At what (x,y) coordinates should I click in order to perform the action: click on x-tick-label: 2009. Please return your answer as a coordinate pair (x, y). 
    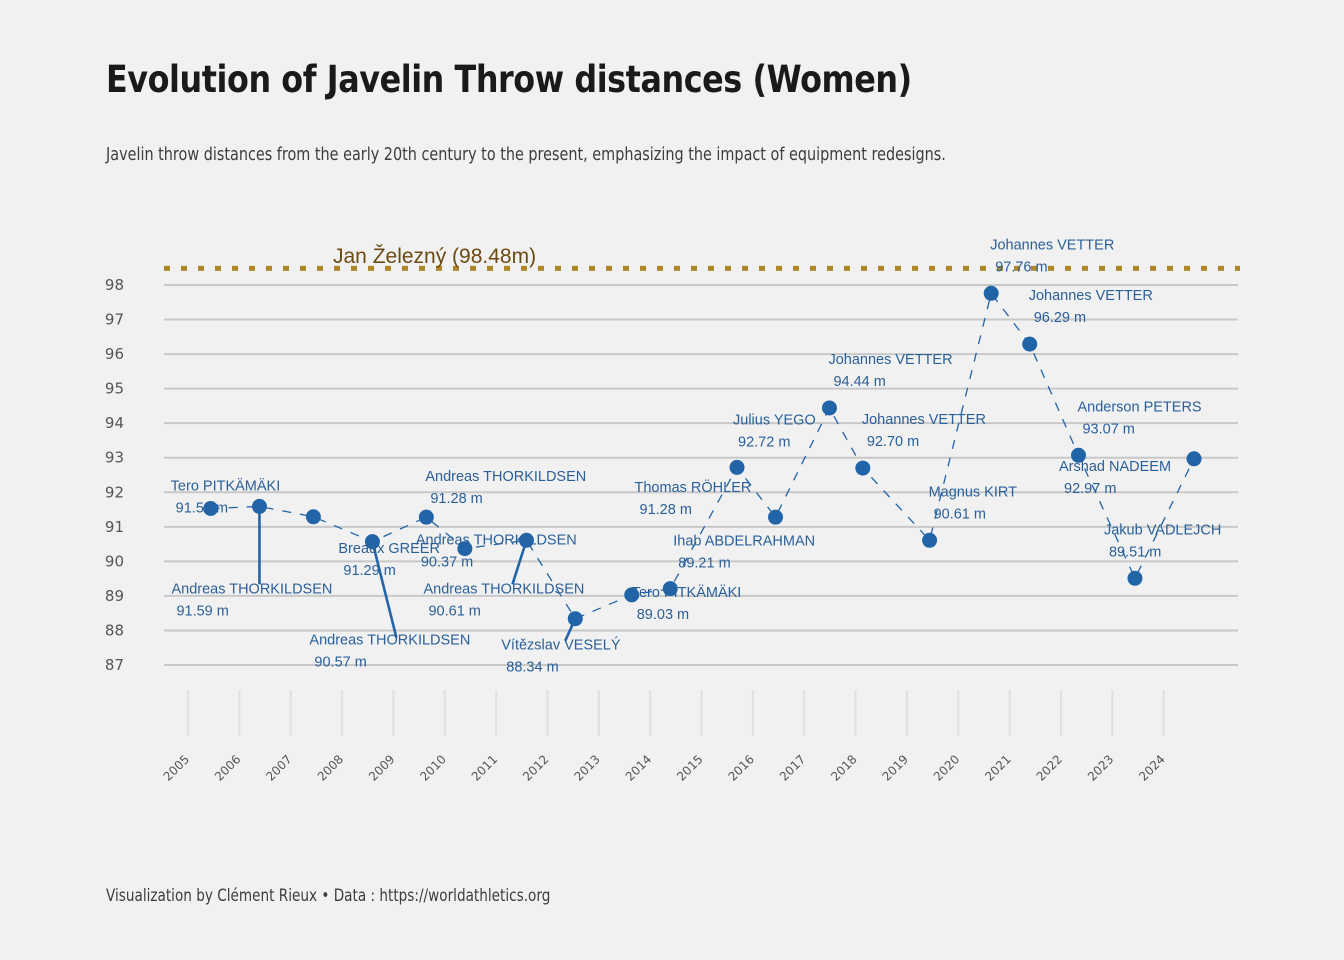
    Looking at the image, I should click on (381, 767).